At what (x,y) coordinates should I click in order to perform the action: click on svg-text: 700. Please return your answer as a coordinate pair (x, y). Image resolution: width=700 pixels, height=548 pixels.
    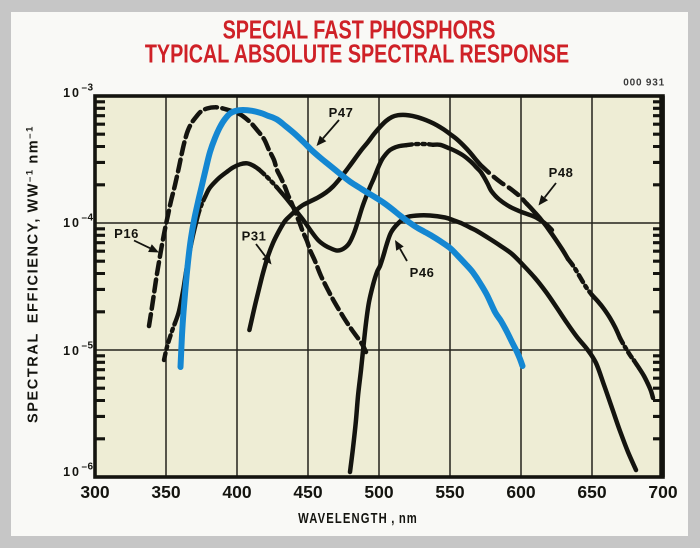
    Looking at the image, I should click on (662, 492).